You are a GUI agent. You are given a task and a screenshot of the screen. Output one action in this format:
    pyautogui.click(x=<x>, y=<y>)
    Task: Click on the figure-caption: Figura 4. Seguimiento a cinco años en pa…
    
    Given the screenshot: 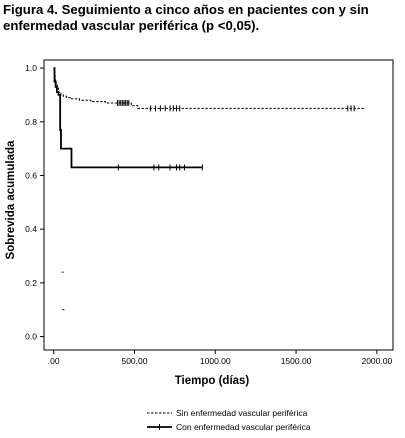 What is the action you would take?
    pyautogui.click(x=186, y=17)
    